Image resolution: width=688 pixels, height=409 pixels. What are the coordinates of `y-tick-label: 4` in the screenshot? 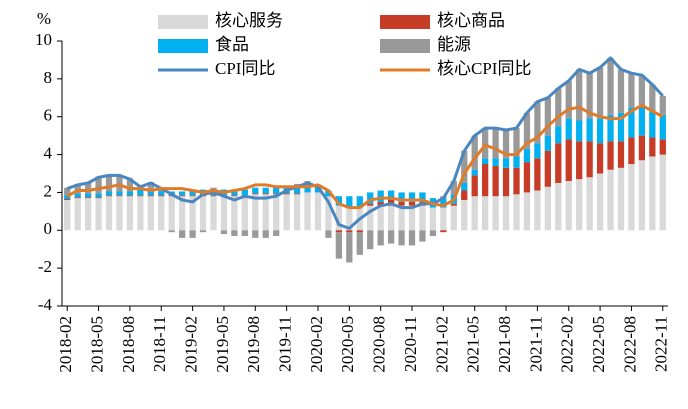 It's located at (48, 152).